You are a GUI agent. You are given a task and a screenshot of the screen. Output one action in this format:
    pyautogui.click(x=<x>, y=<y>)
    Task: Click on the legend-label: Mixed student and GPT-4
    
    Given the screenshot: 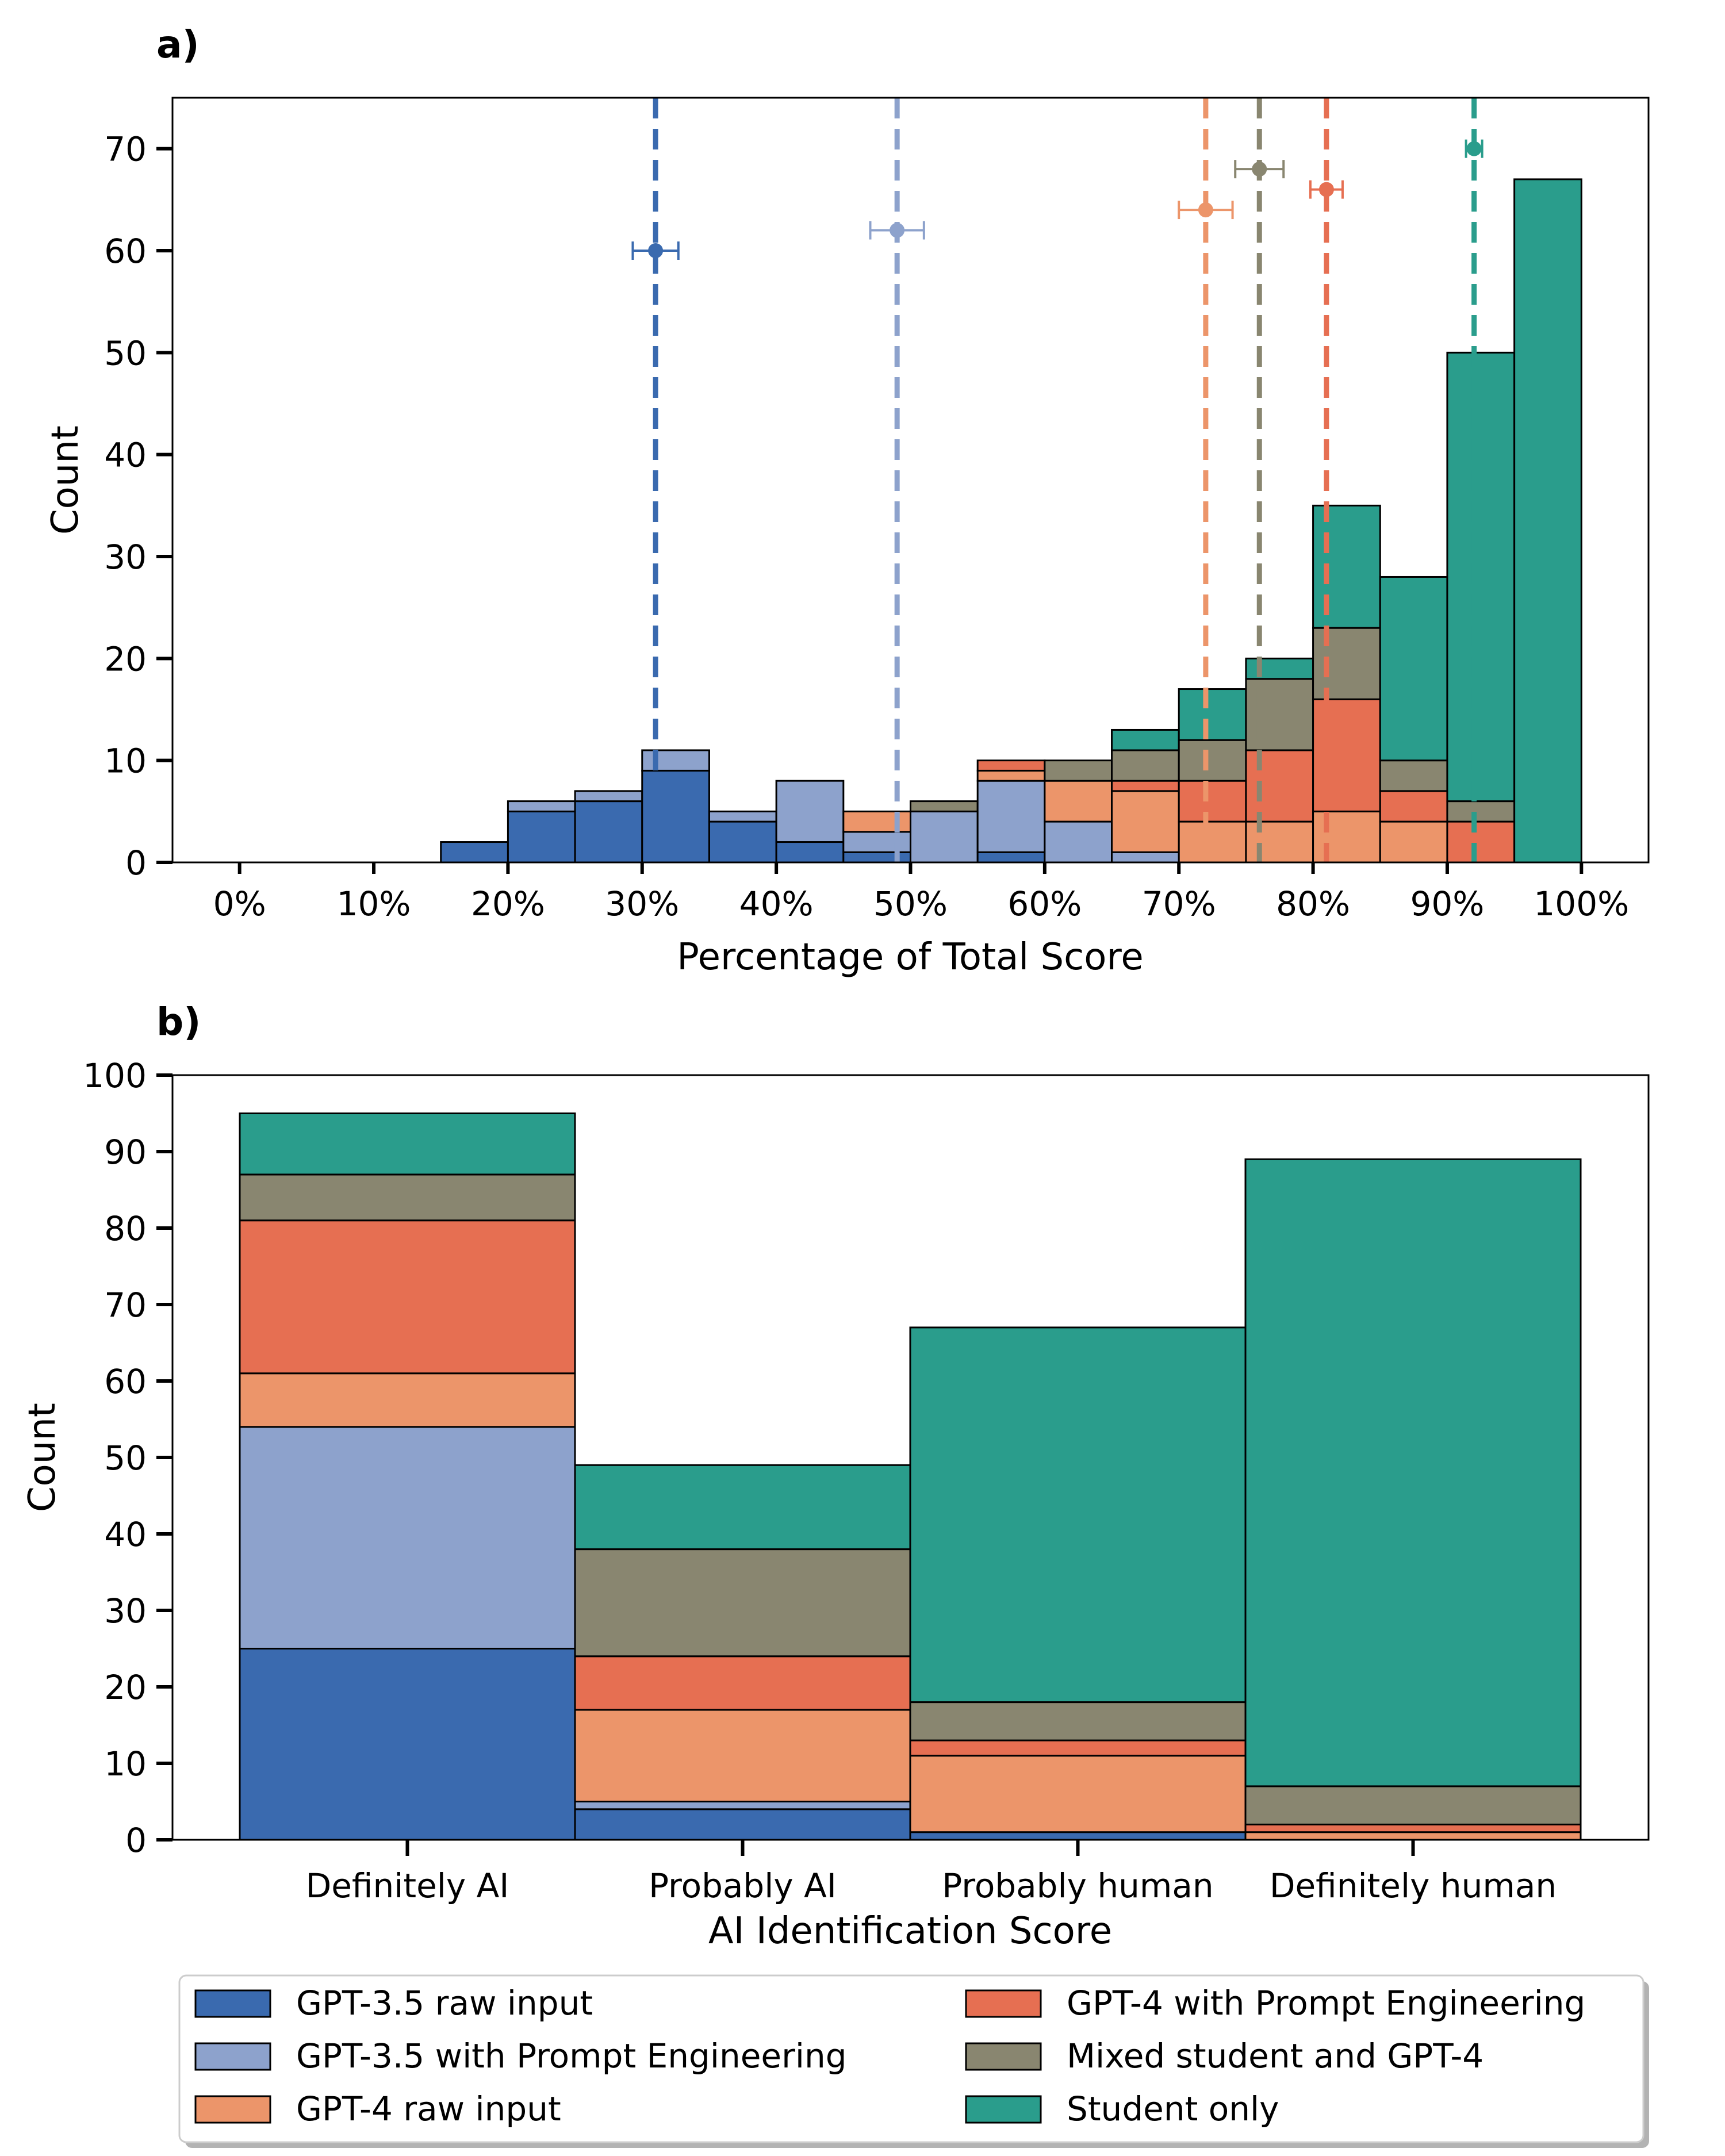 What is the action you would take?
    pyautogui.click(x=1275, y=2056)
    